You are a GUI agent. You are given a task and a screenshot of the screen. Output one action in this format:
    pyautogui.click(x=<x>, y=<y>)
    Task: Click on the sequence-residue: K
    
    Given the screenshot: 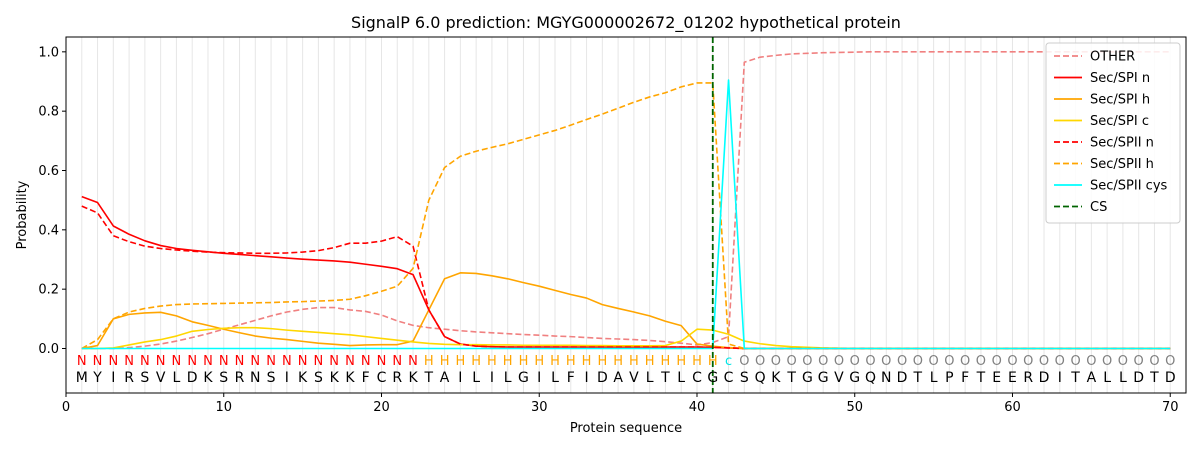 What is the action you would take?
    pyautogui.click(x=208, y=378)
    